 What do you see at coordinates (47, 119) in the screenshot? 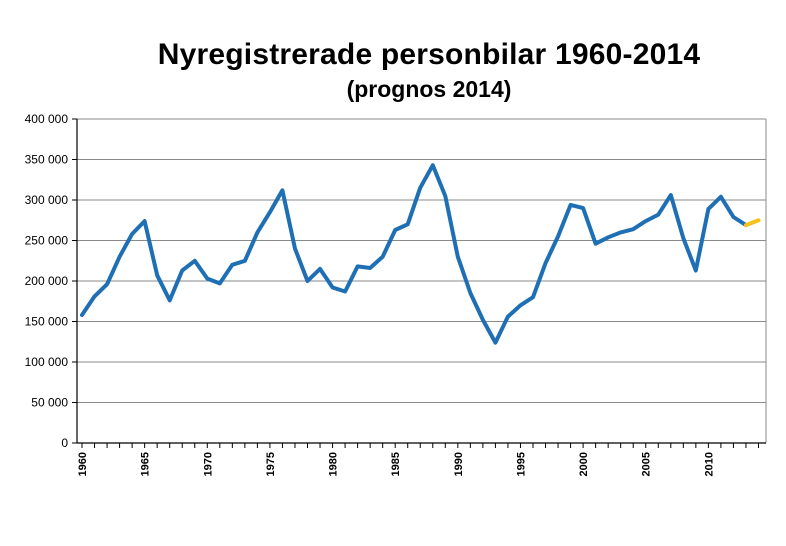
I see `y-tick-label: 400 000` at bounding box center [47, 119].